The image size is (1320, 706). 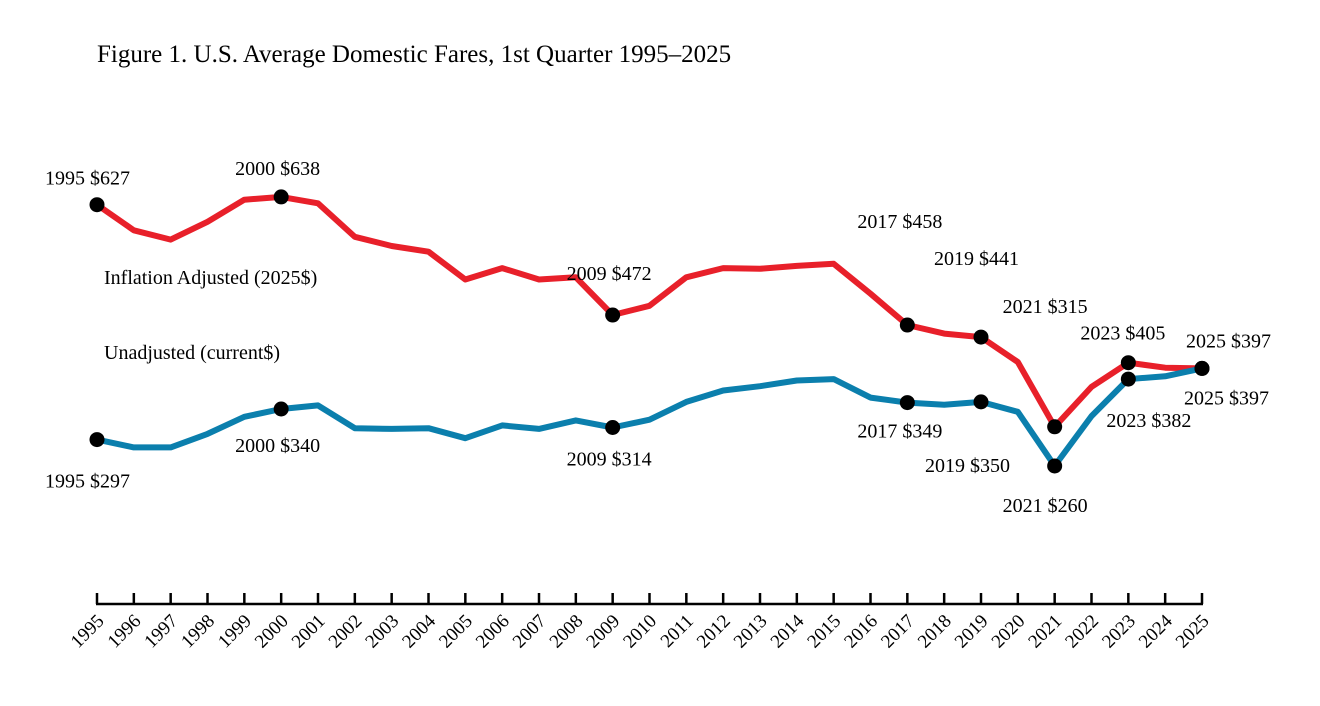 What do you see at coordinates (899, 432) in the screenshot?
I see `data-label-unadjusted-2017: 2017 $349` at bounding box center [899, 432].